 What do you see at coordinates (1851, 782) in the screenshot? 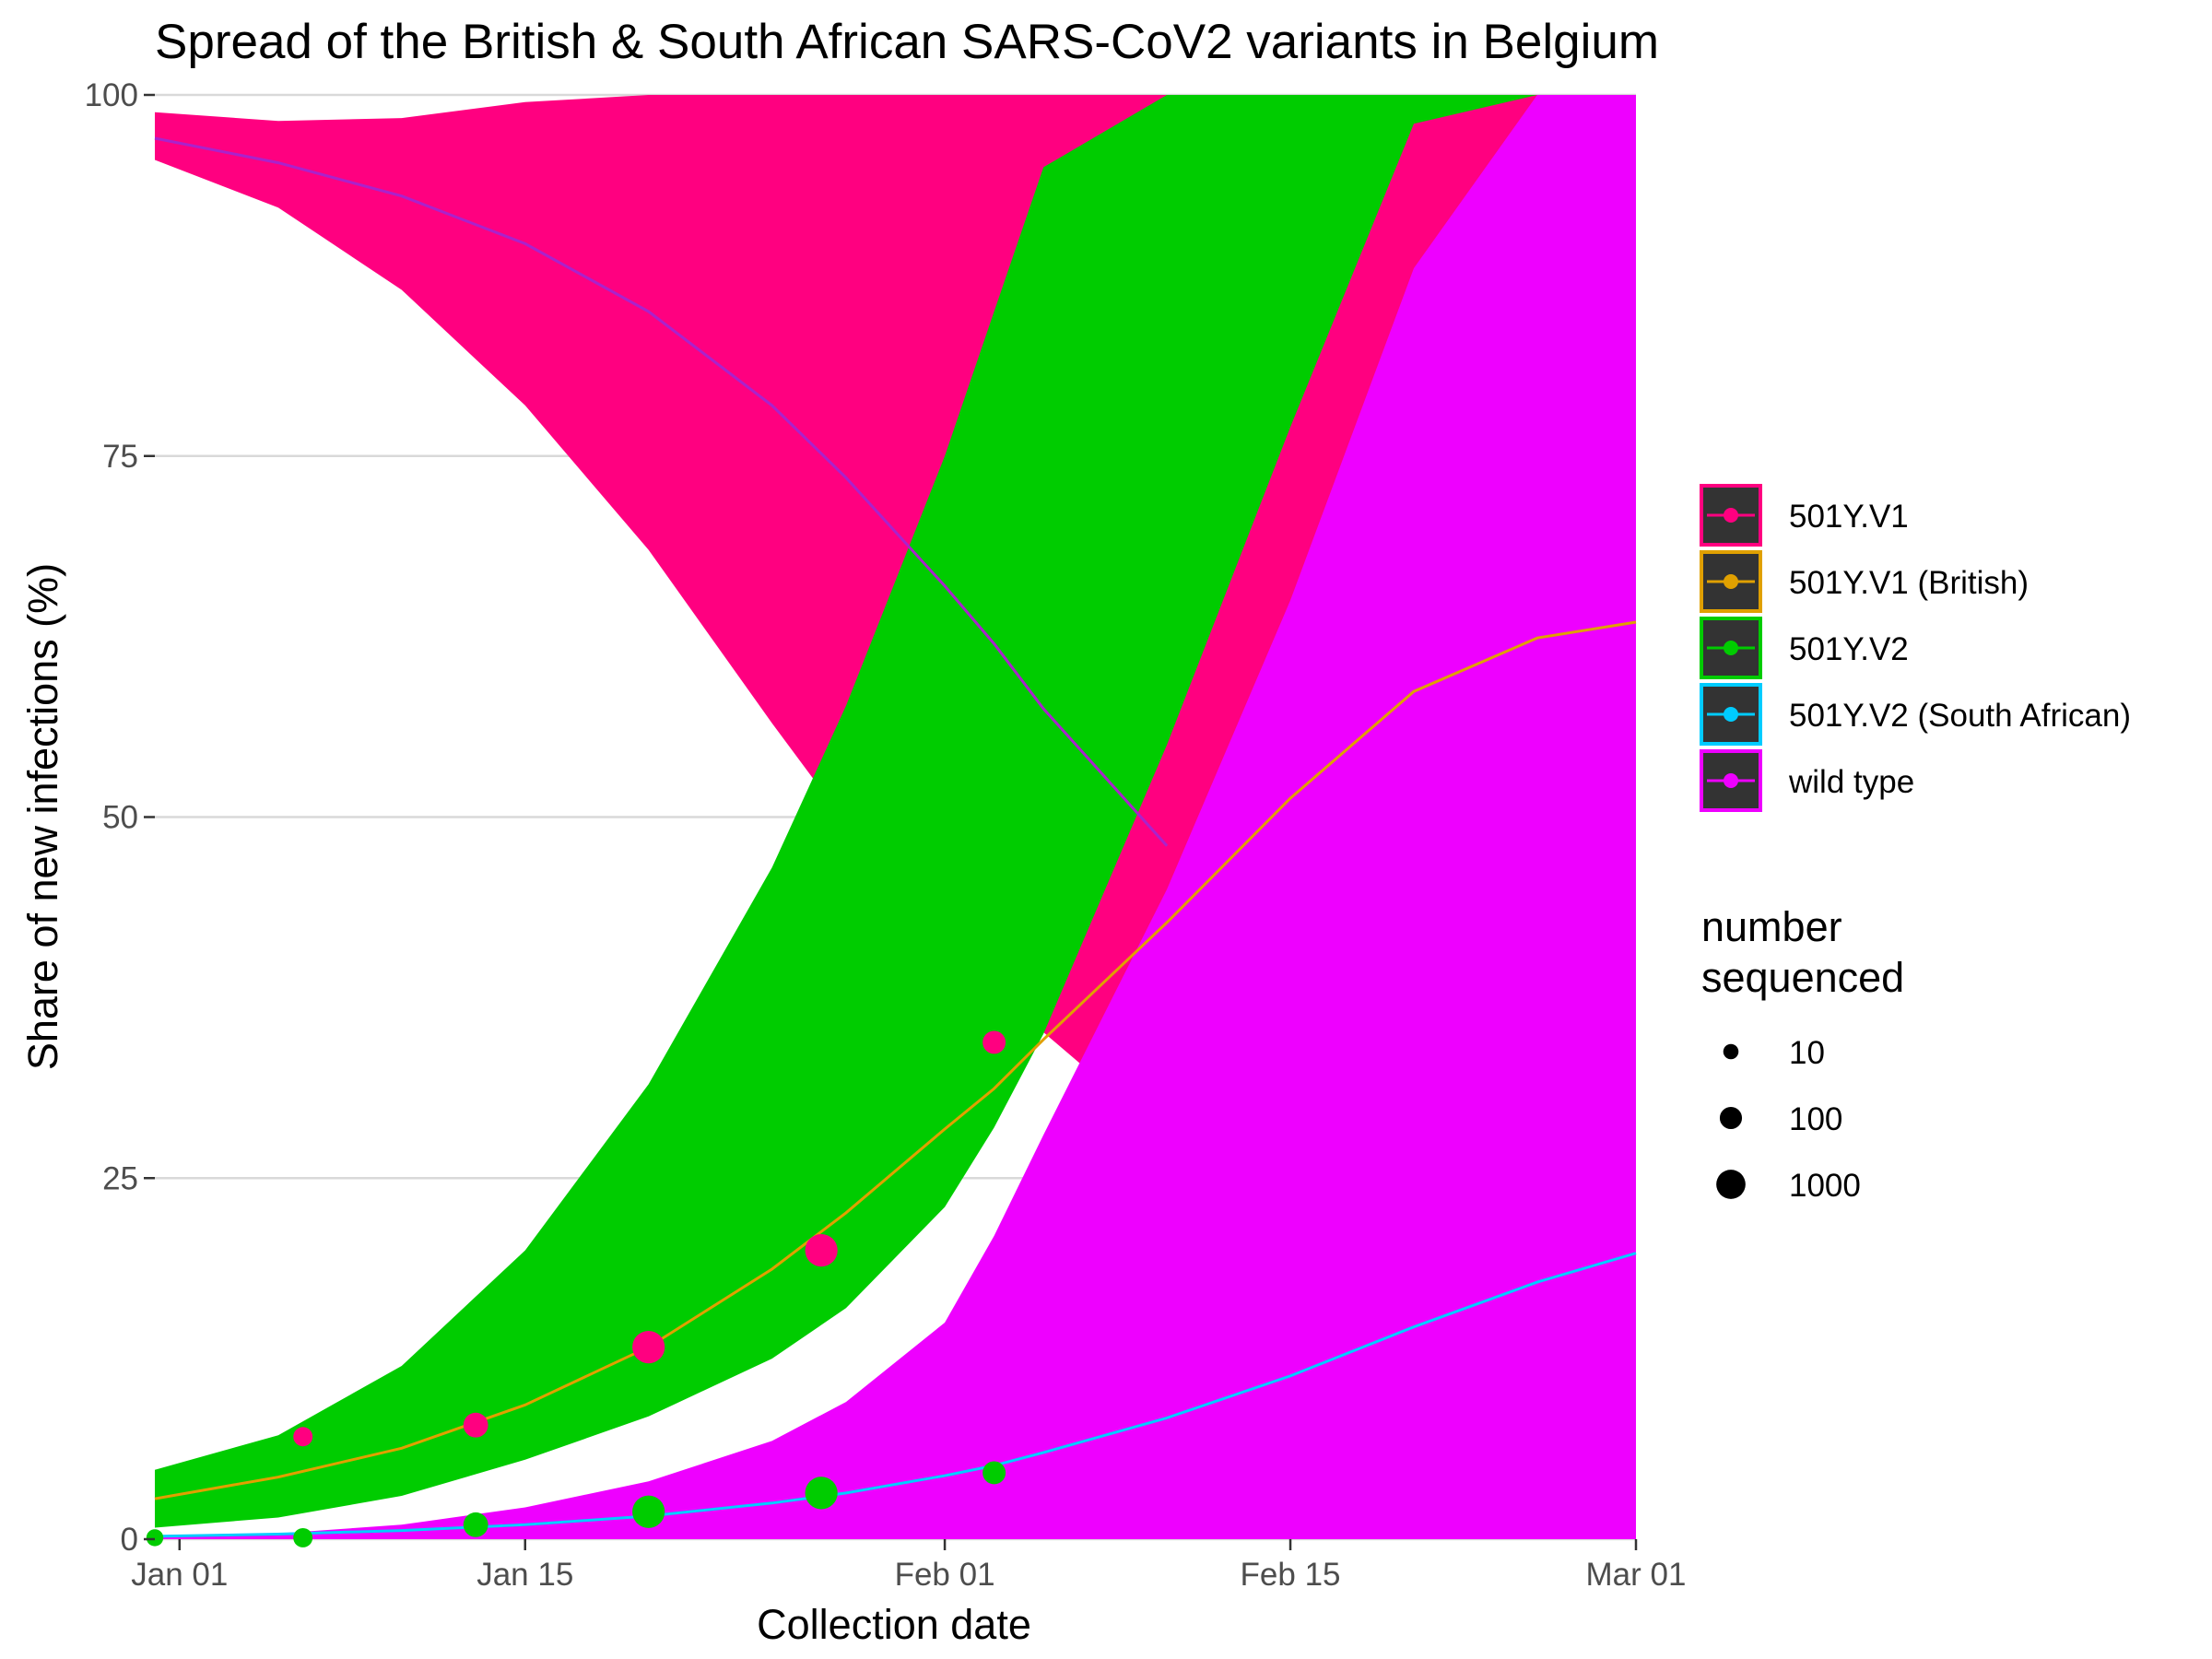
I see `legend-label-wild-type: wild type` at bounding box center [1851, 782].